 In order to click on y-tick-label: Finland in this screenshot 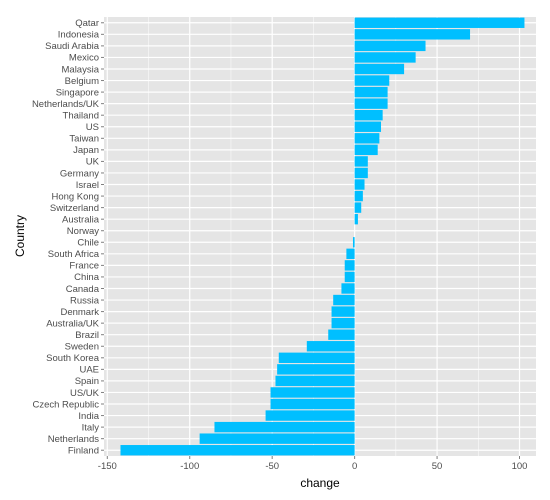, I will do `click(83, 451)`.